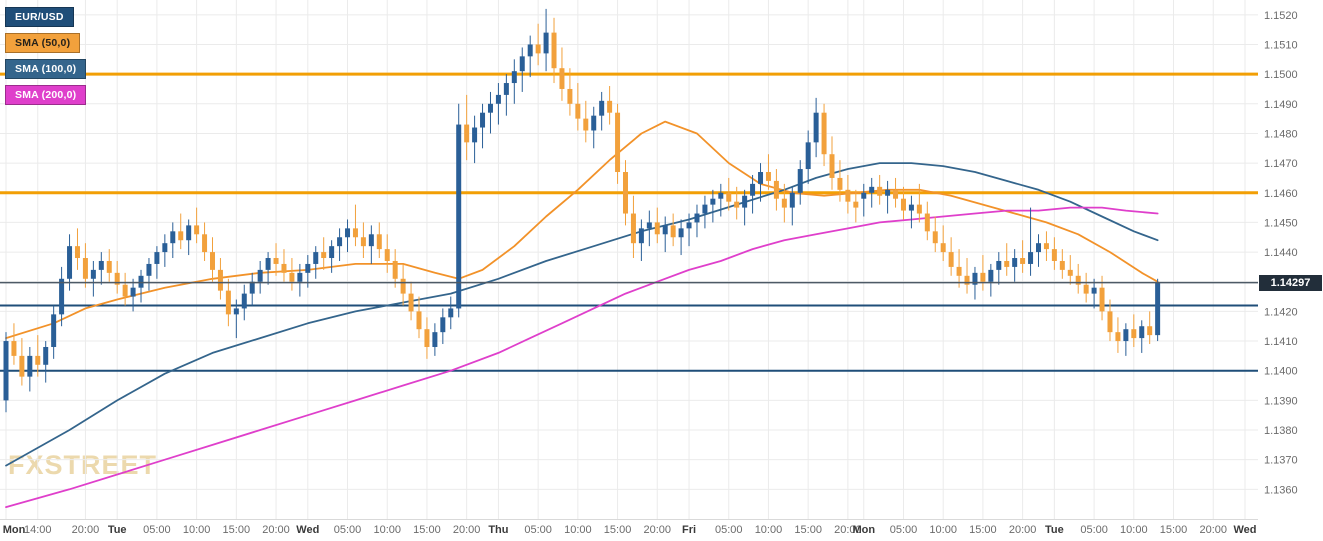 This screenshot has height=541, width=1323. What do you see at coordinates (46, 69) in the screenshot?
I see `legend-chip-sma-100: SMA (100,0)` at bounding box center [46, 69].